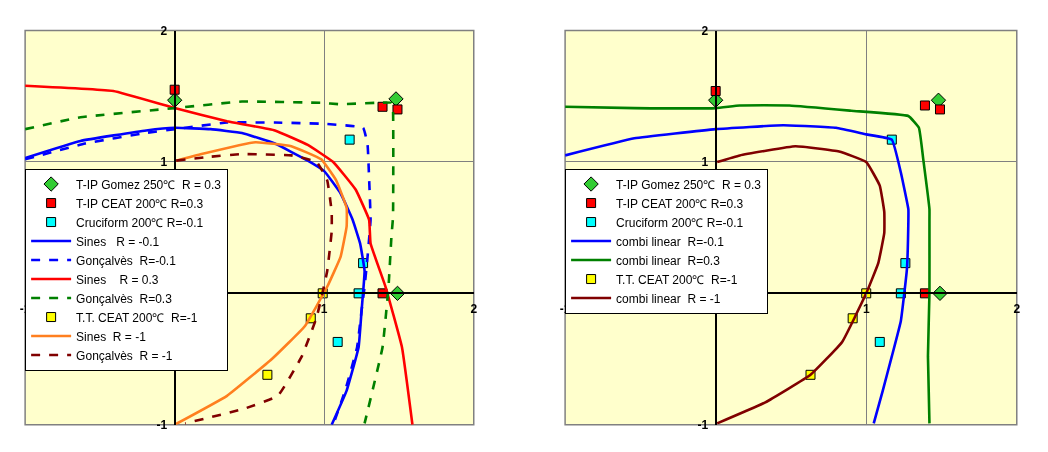 This screenshot has width=1048, height=452. I want to click on legend-label: combi linear R=-0.1, so click(670, 241).